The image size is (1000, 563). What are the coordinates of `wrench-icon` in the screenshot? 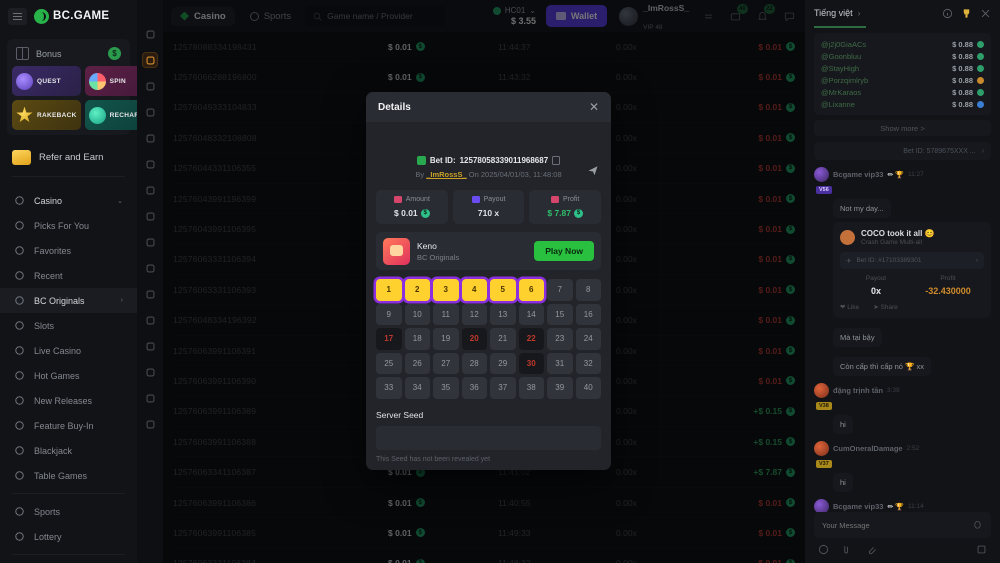 It's located at (150, 424).